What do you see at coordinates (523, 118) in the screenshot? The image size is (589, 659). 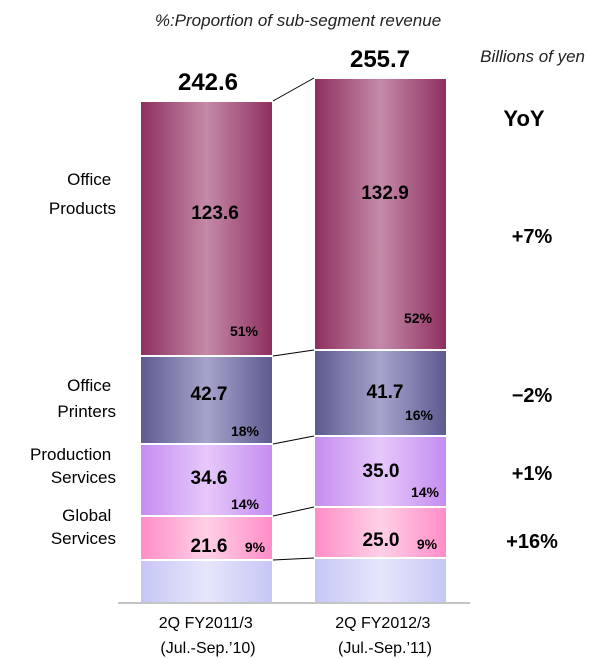 I see `yoy-header: YoY` at bounding box center [523, 118].